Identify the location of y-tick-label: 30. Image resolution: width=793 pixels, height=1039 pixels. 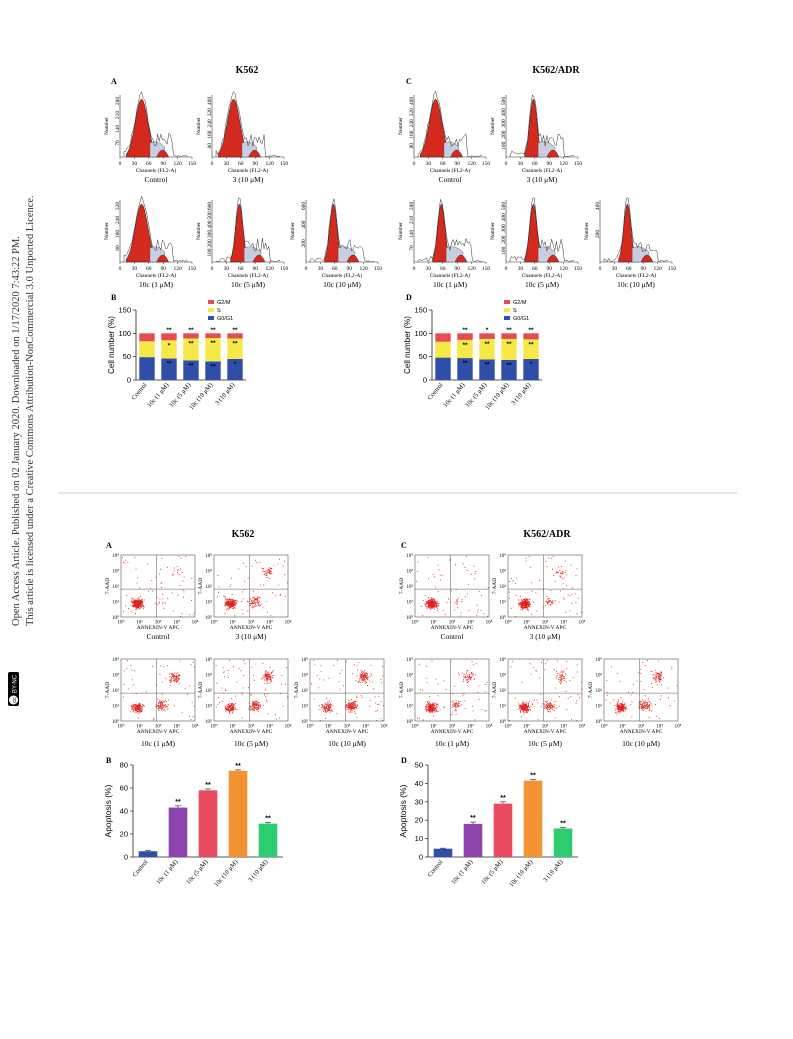
(419, 801).